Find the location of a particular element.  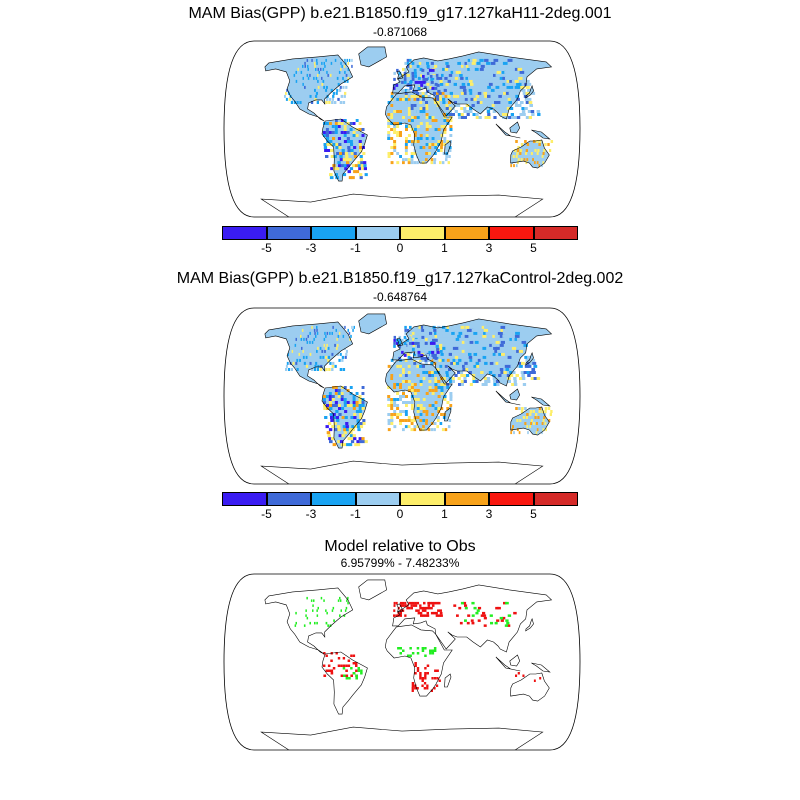

panel1-eurasia-coastline is located at coordinates (472, 85).